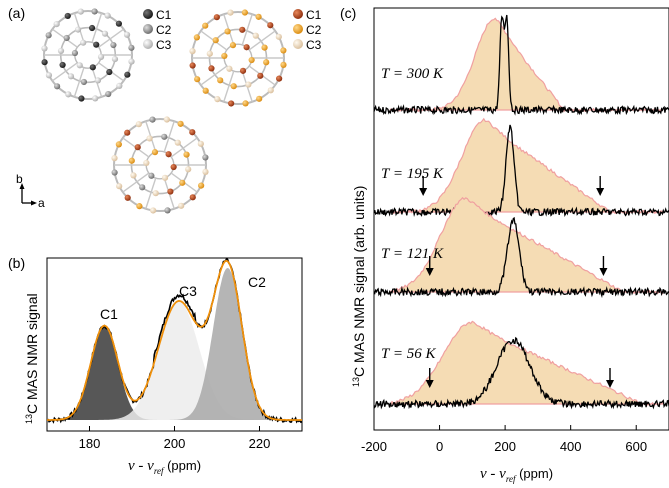 This screenshot has height=488, width=669. What do you see at coordinates (174, 372) in the screenshot?
I see `peak-fill-c1` at bounding box center [174, 372].